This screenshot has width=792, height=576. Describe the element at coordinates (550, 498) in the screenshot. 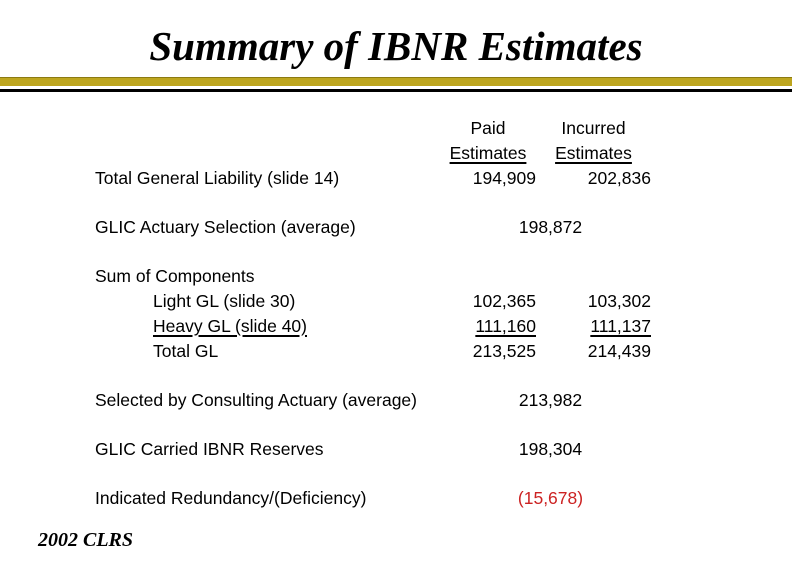

I see `center-value-negative: (15,678)` at that location.